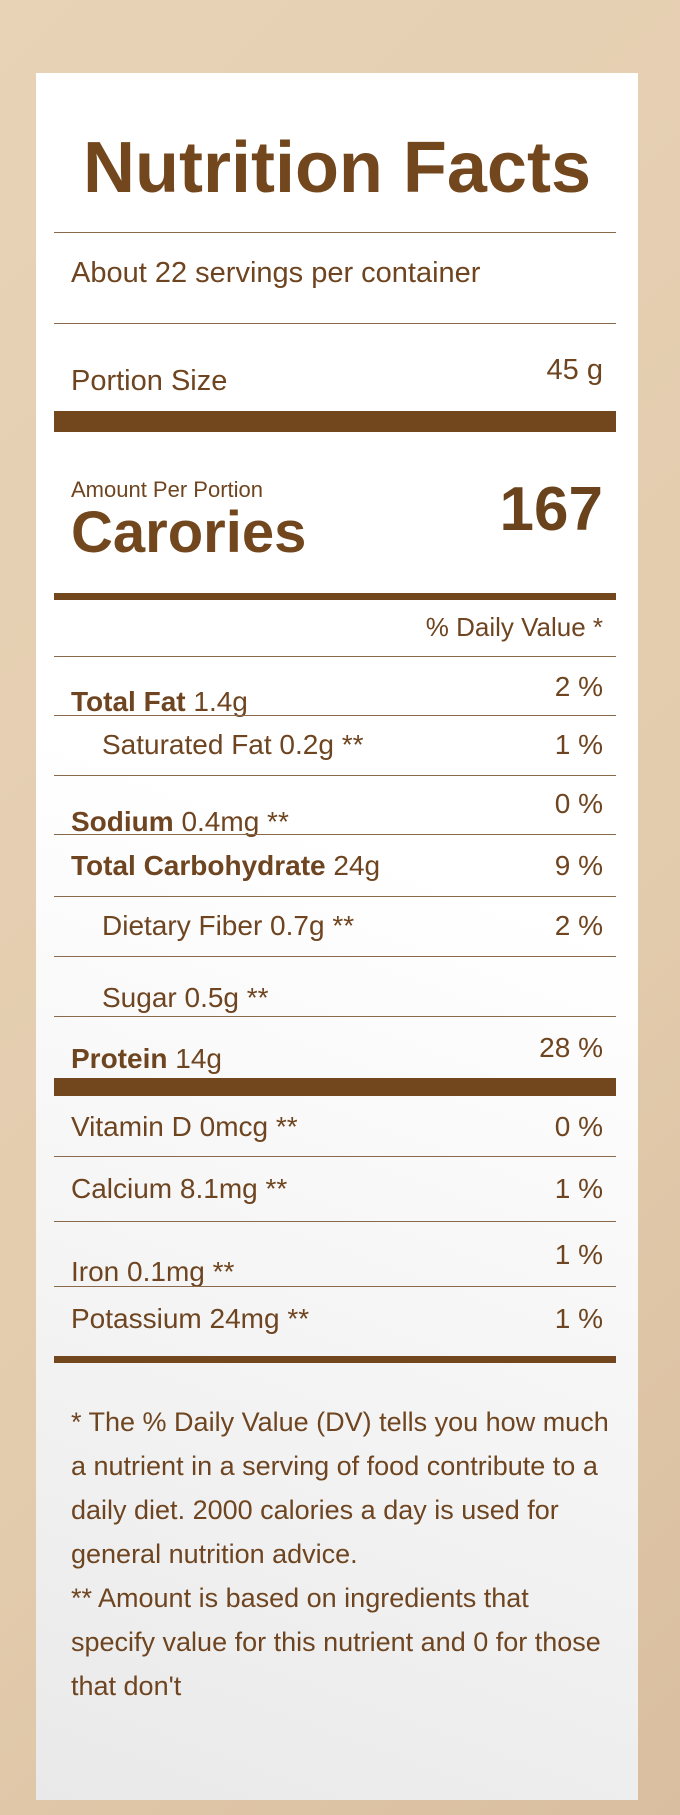 Image resolution: width=680 pixels, height=1815 pixels. What do you see at coordinates (514, 627) in the screenshot?
I see `daily-value-header: % Daily Value *` at bounding box center [514, 627].